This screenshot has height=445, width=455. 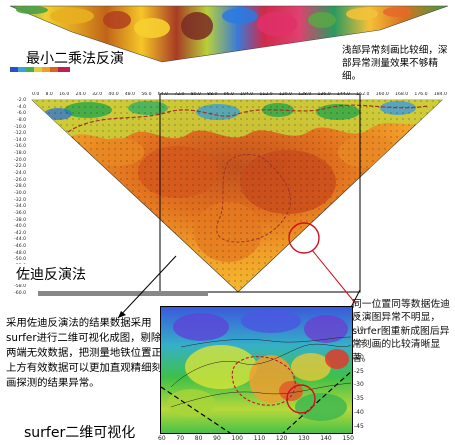 What do you see at coordinates (20, 247) in the screenshot?
I see `zondi-y-tick: -46.0` at bounding box center [20, 247].